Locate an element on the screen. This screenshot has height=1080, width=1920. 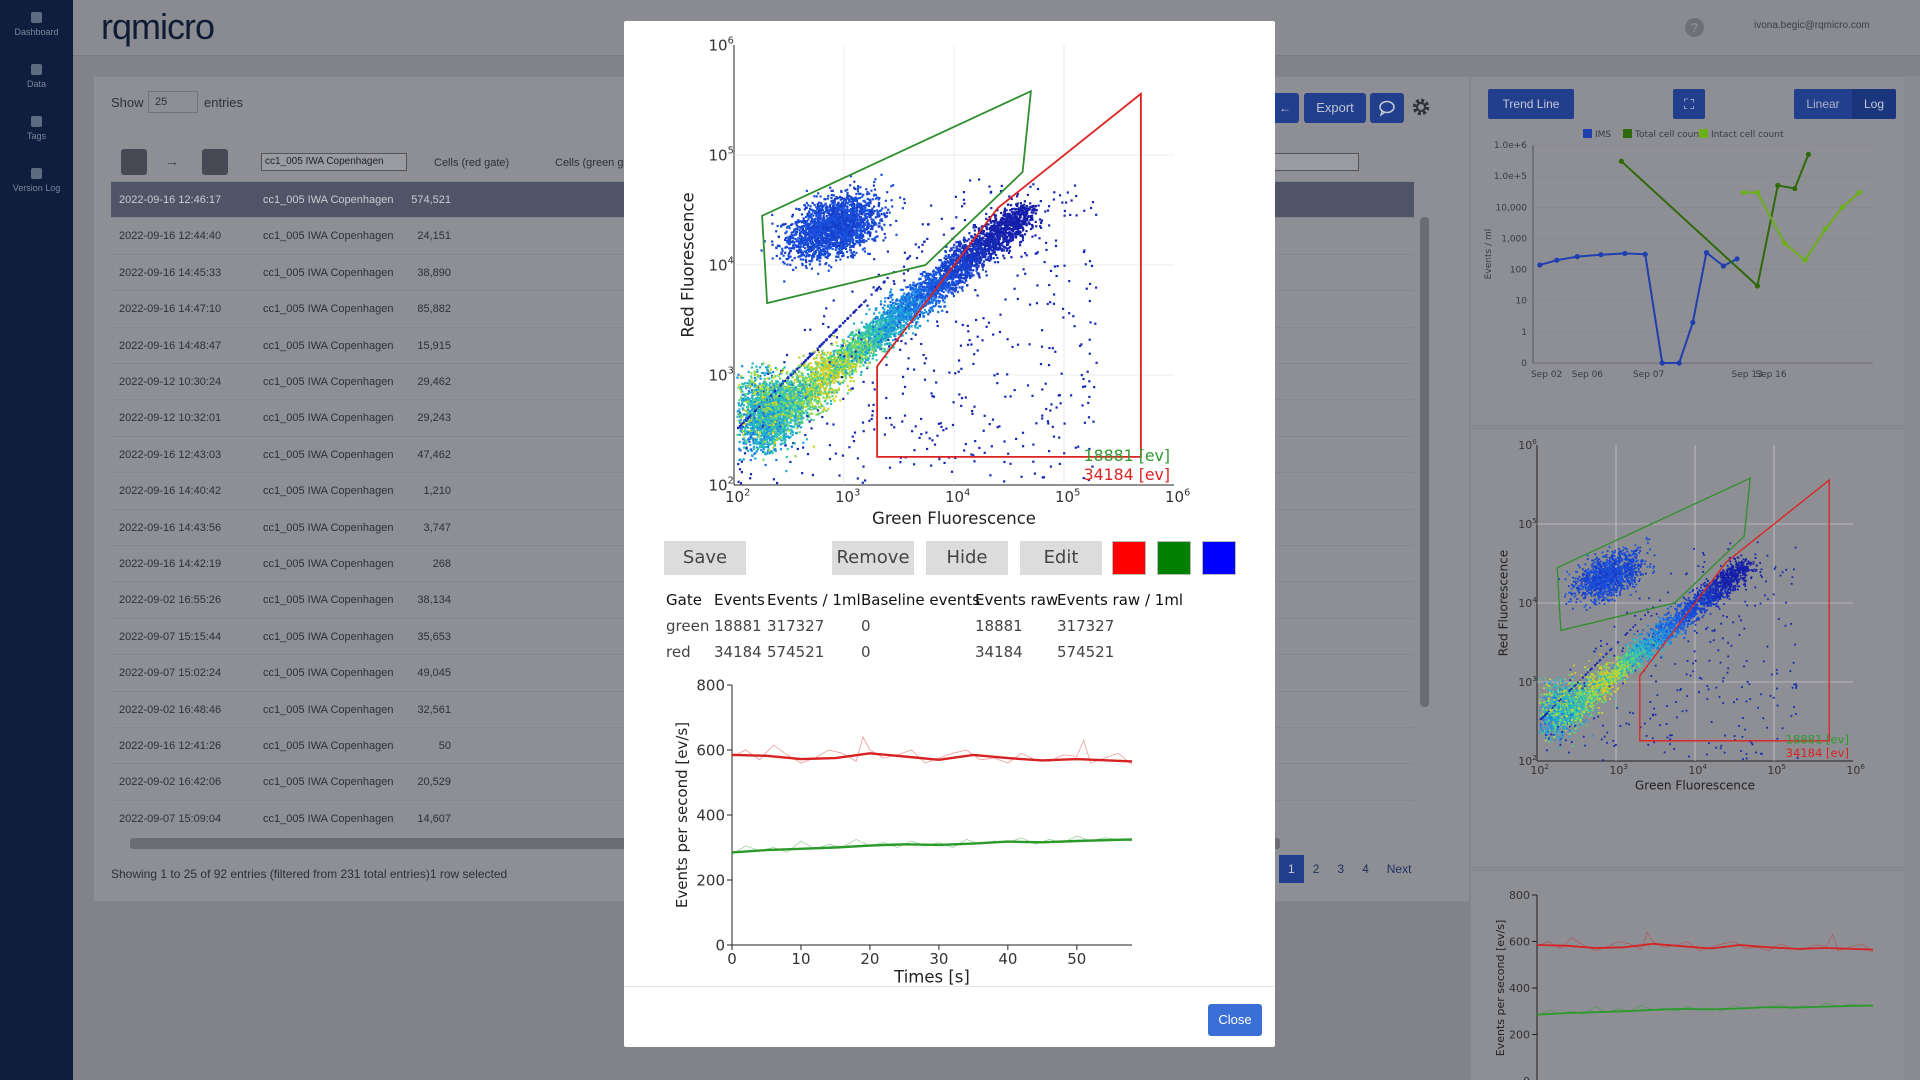
entries-label: entries is located at coordinates (224, 102).